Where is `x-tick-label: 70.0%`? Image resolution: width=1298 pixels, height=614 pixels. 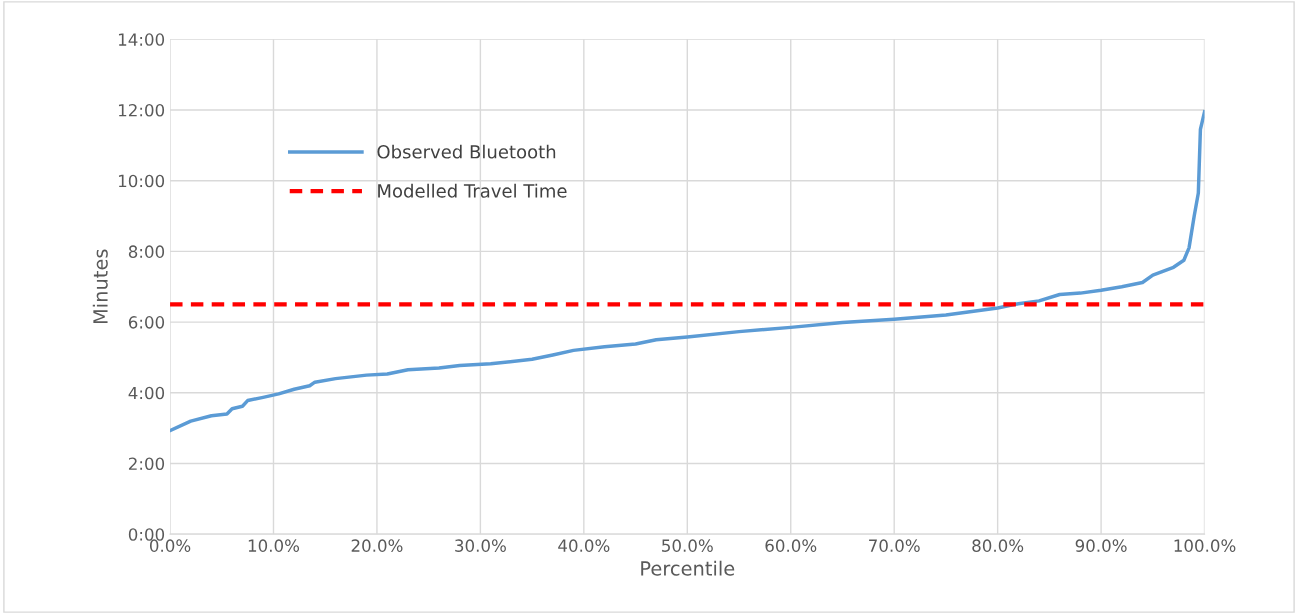 x-tick-label: 70.0% is located at coordinates (894, 545).